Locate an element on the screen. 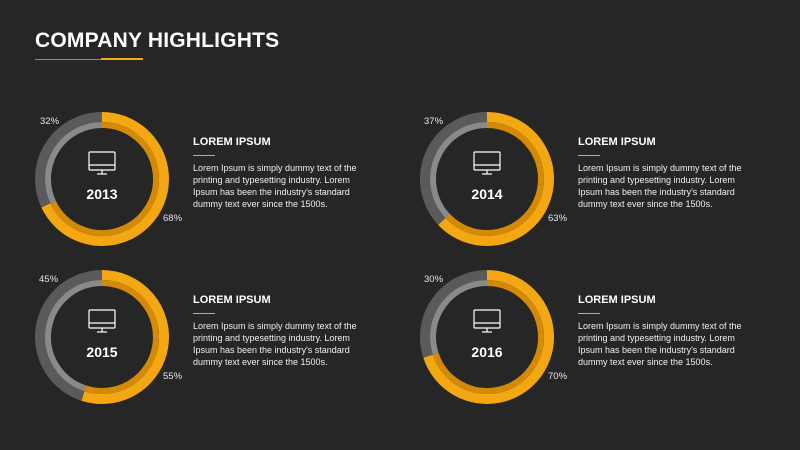 This screenshot has height=450, width=800. year-label: 2013 is located at coordinates (101, 194).